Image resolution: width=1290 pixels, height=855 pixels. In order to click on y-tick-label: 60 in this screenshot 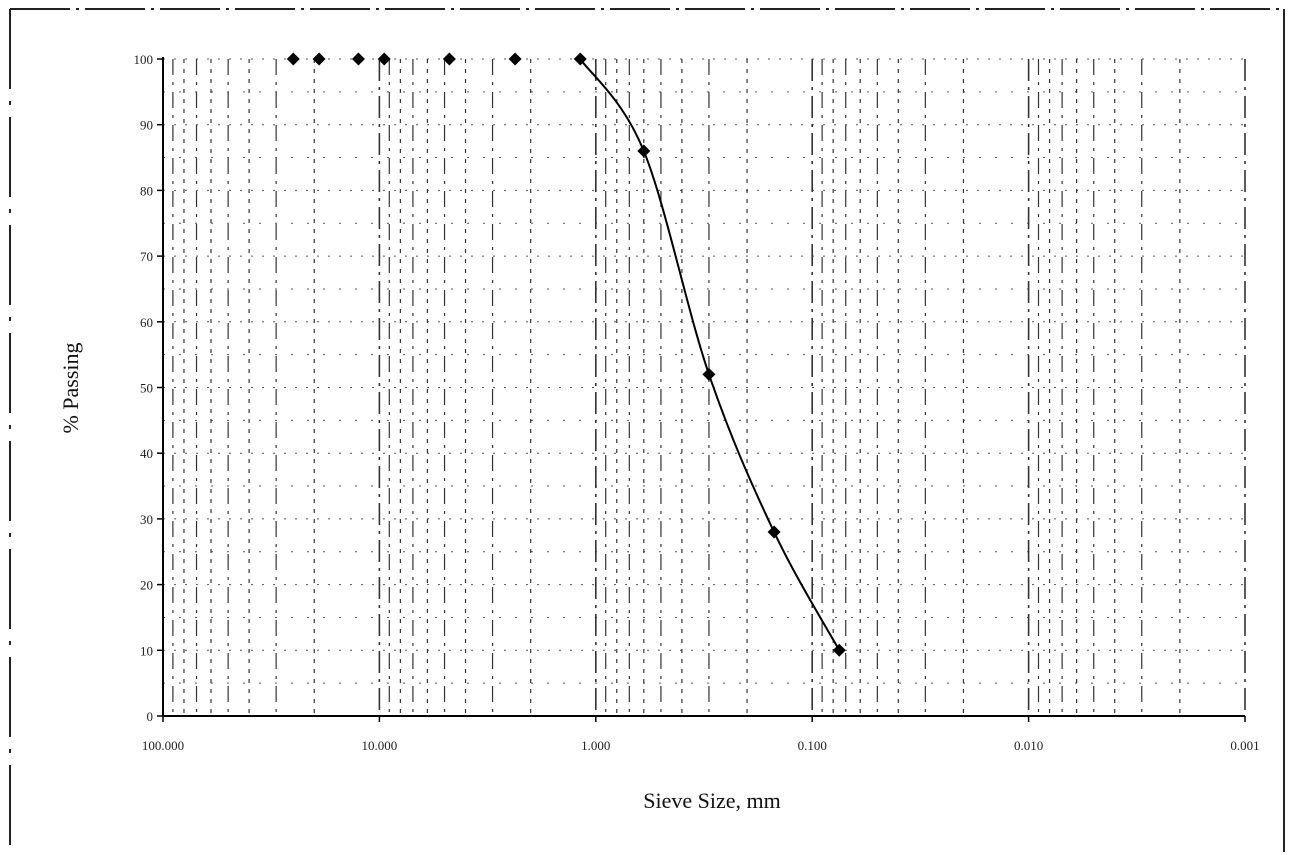, I will do `click(146, 322)`.